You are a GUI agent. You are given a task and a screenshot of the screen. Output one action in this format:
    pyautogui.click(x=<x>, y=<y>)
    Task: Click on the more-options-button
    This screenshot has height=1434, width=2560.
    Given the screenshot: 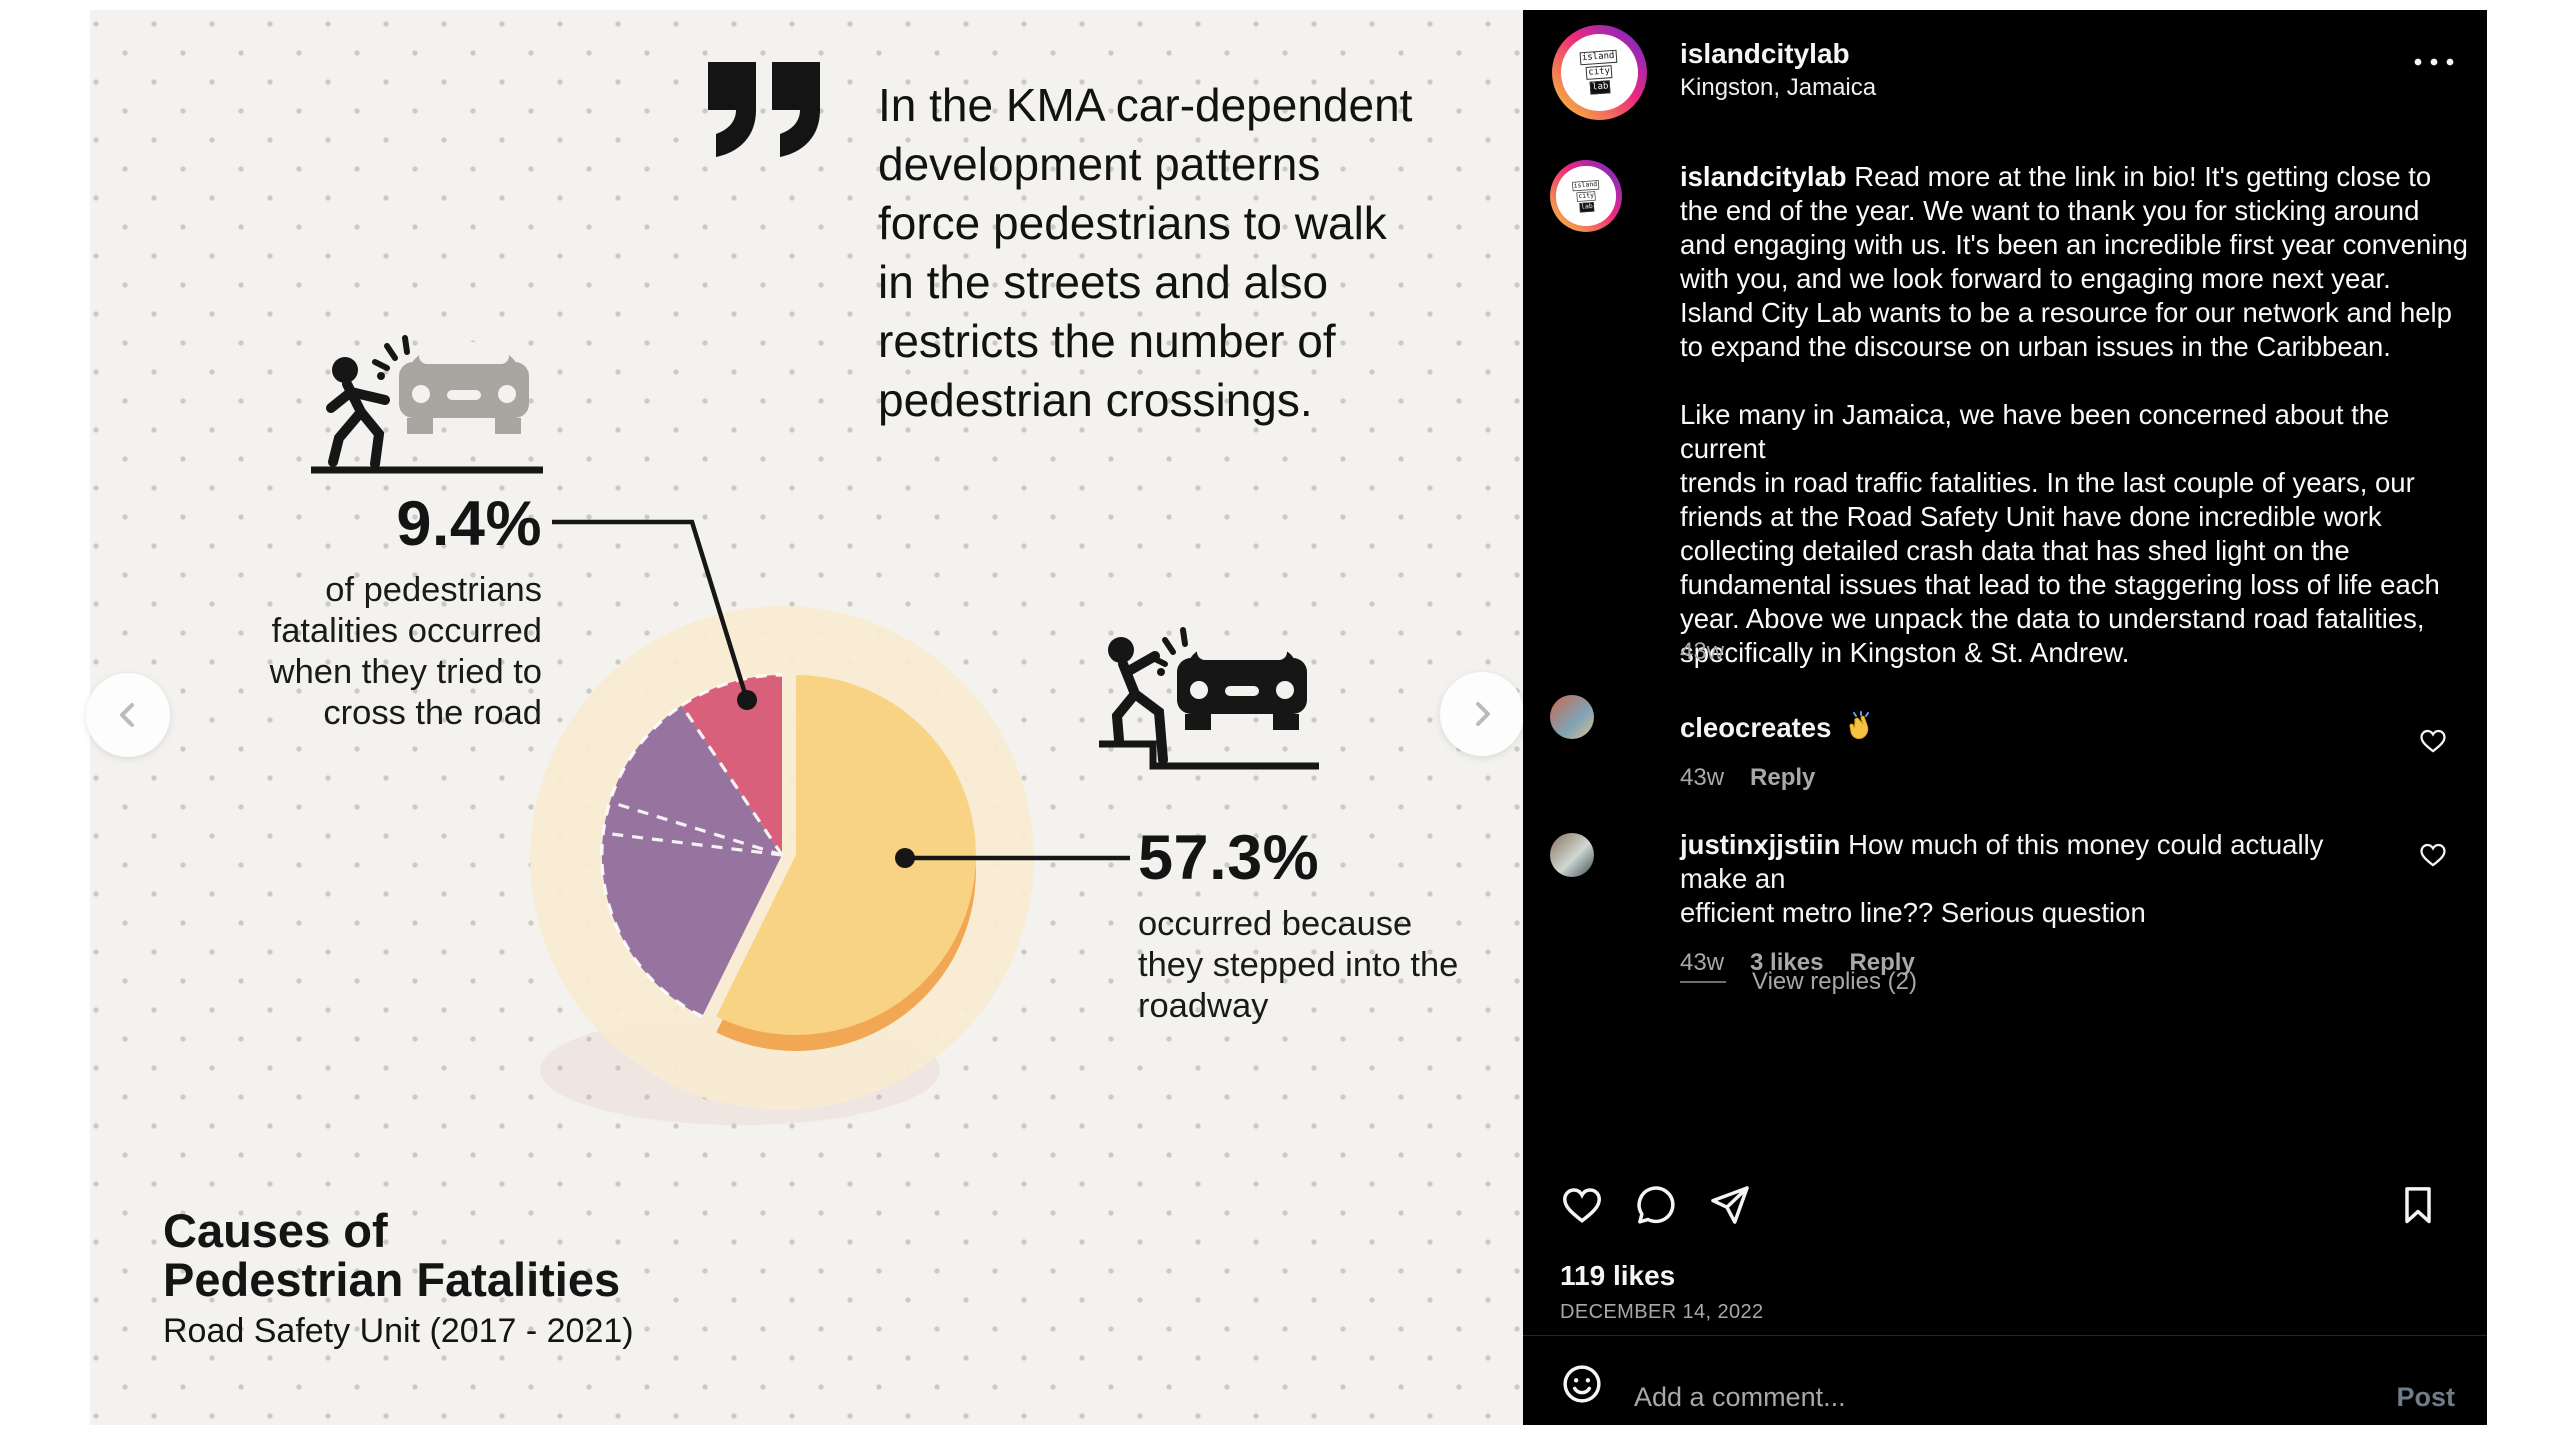 What is the action you would take?
    pyautogui.click(x=2434, y=62)
    